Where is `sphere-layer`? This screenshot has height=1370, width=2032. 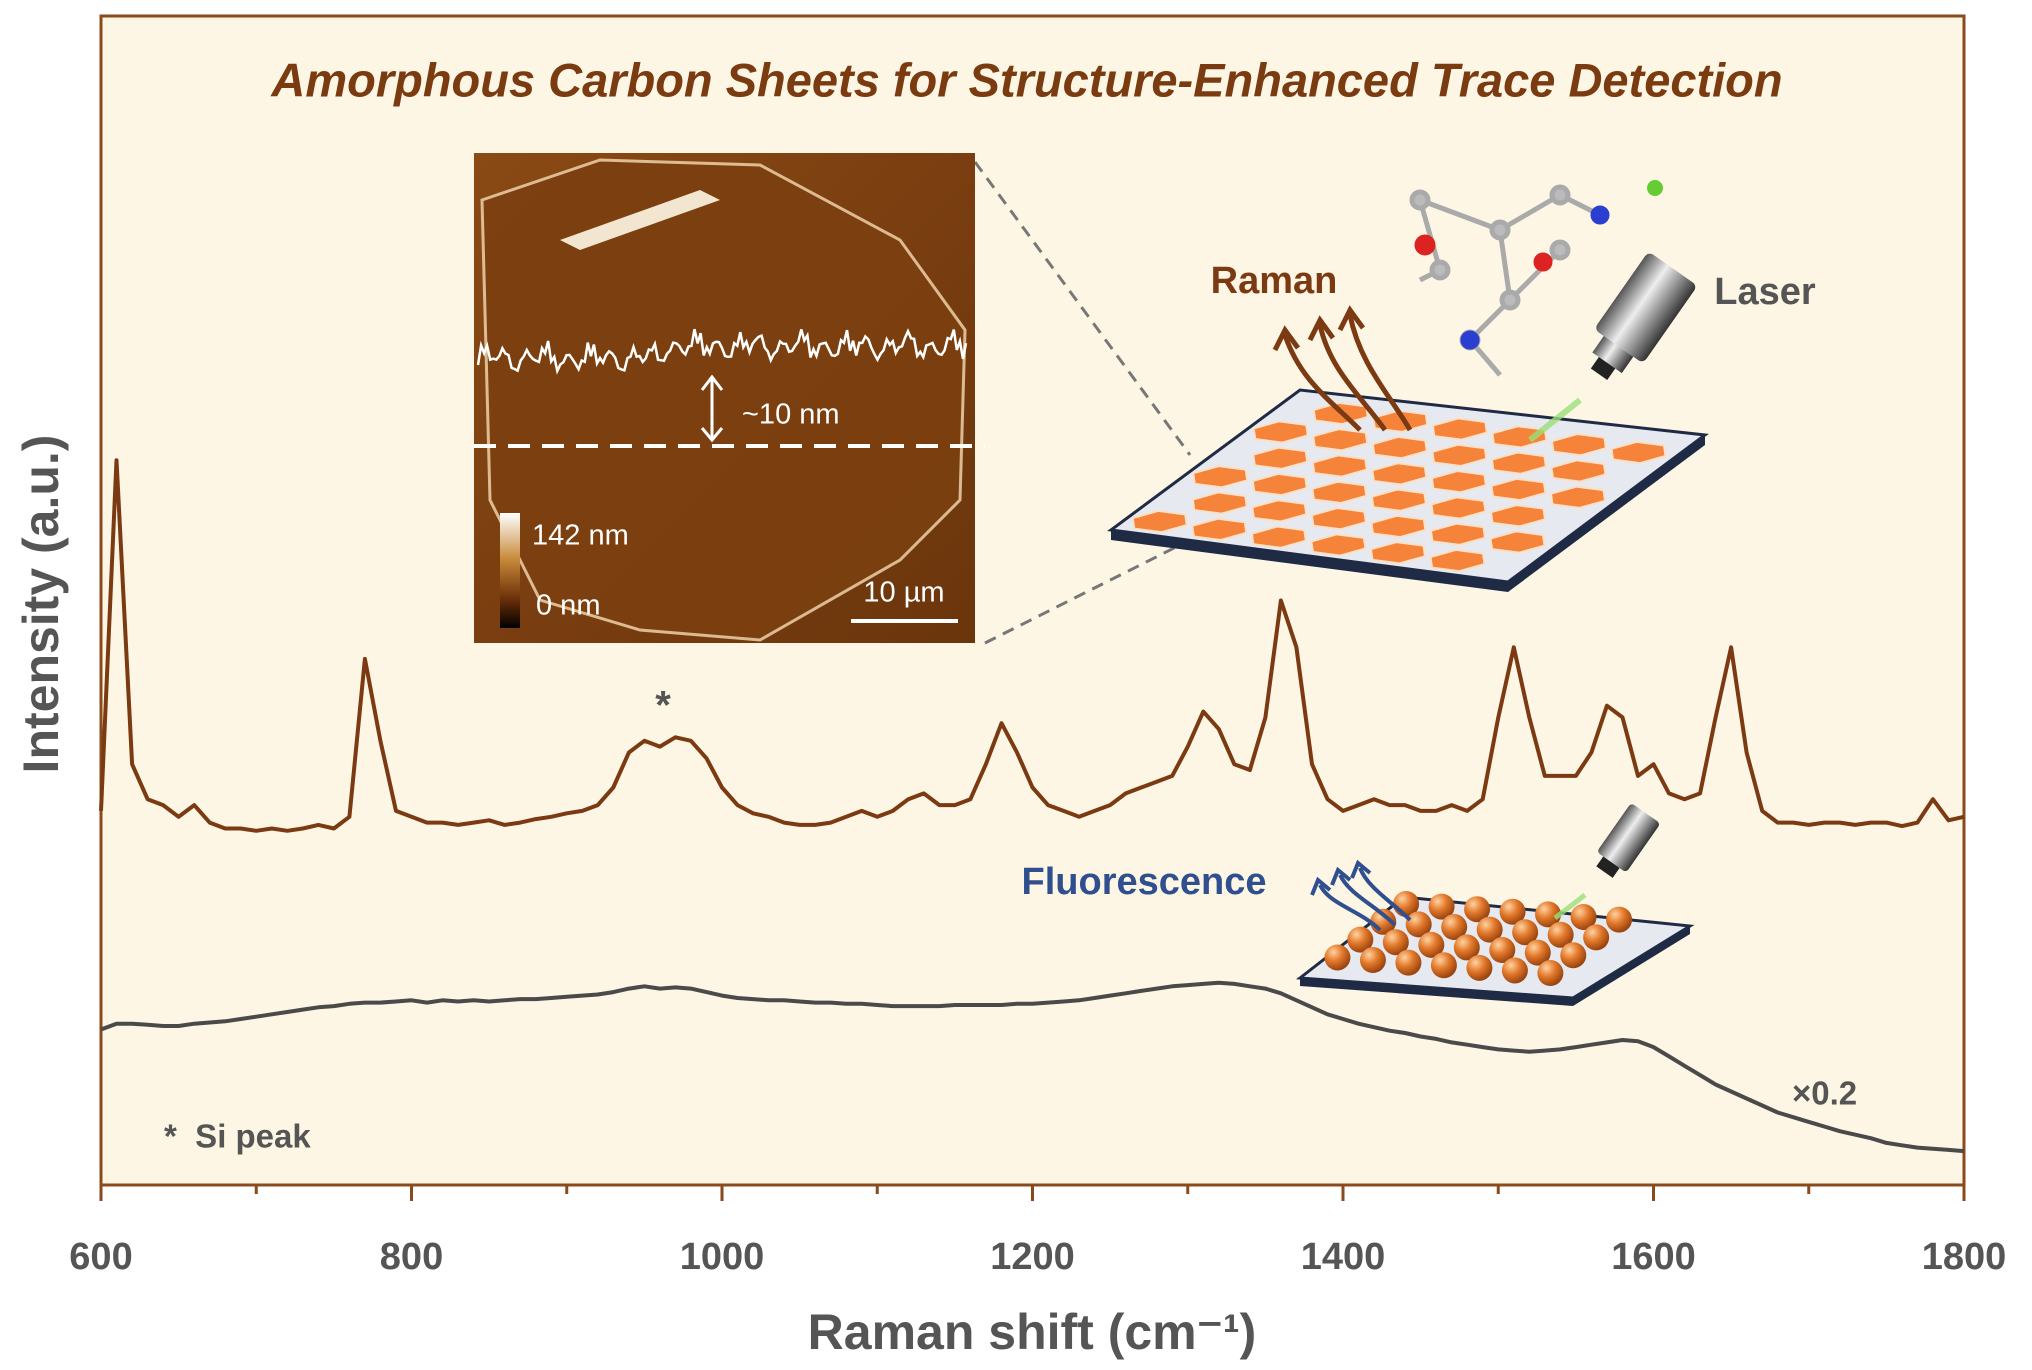 sphere-layer is located at coordinates (1478, 938).